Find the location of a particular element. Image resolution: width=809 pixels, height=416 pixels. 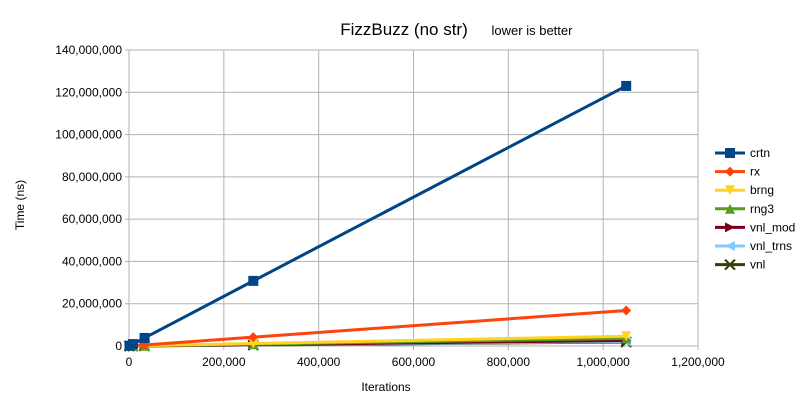

legend-item-vnl_mod: vnl_mod is located at coordinates (755, 227).